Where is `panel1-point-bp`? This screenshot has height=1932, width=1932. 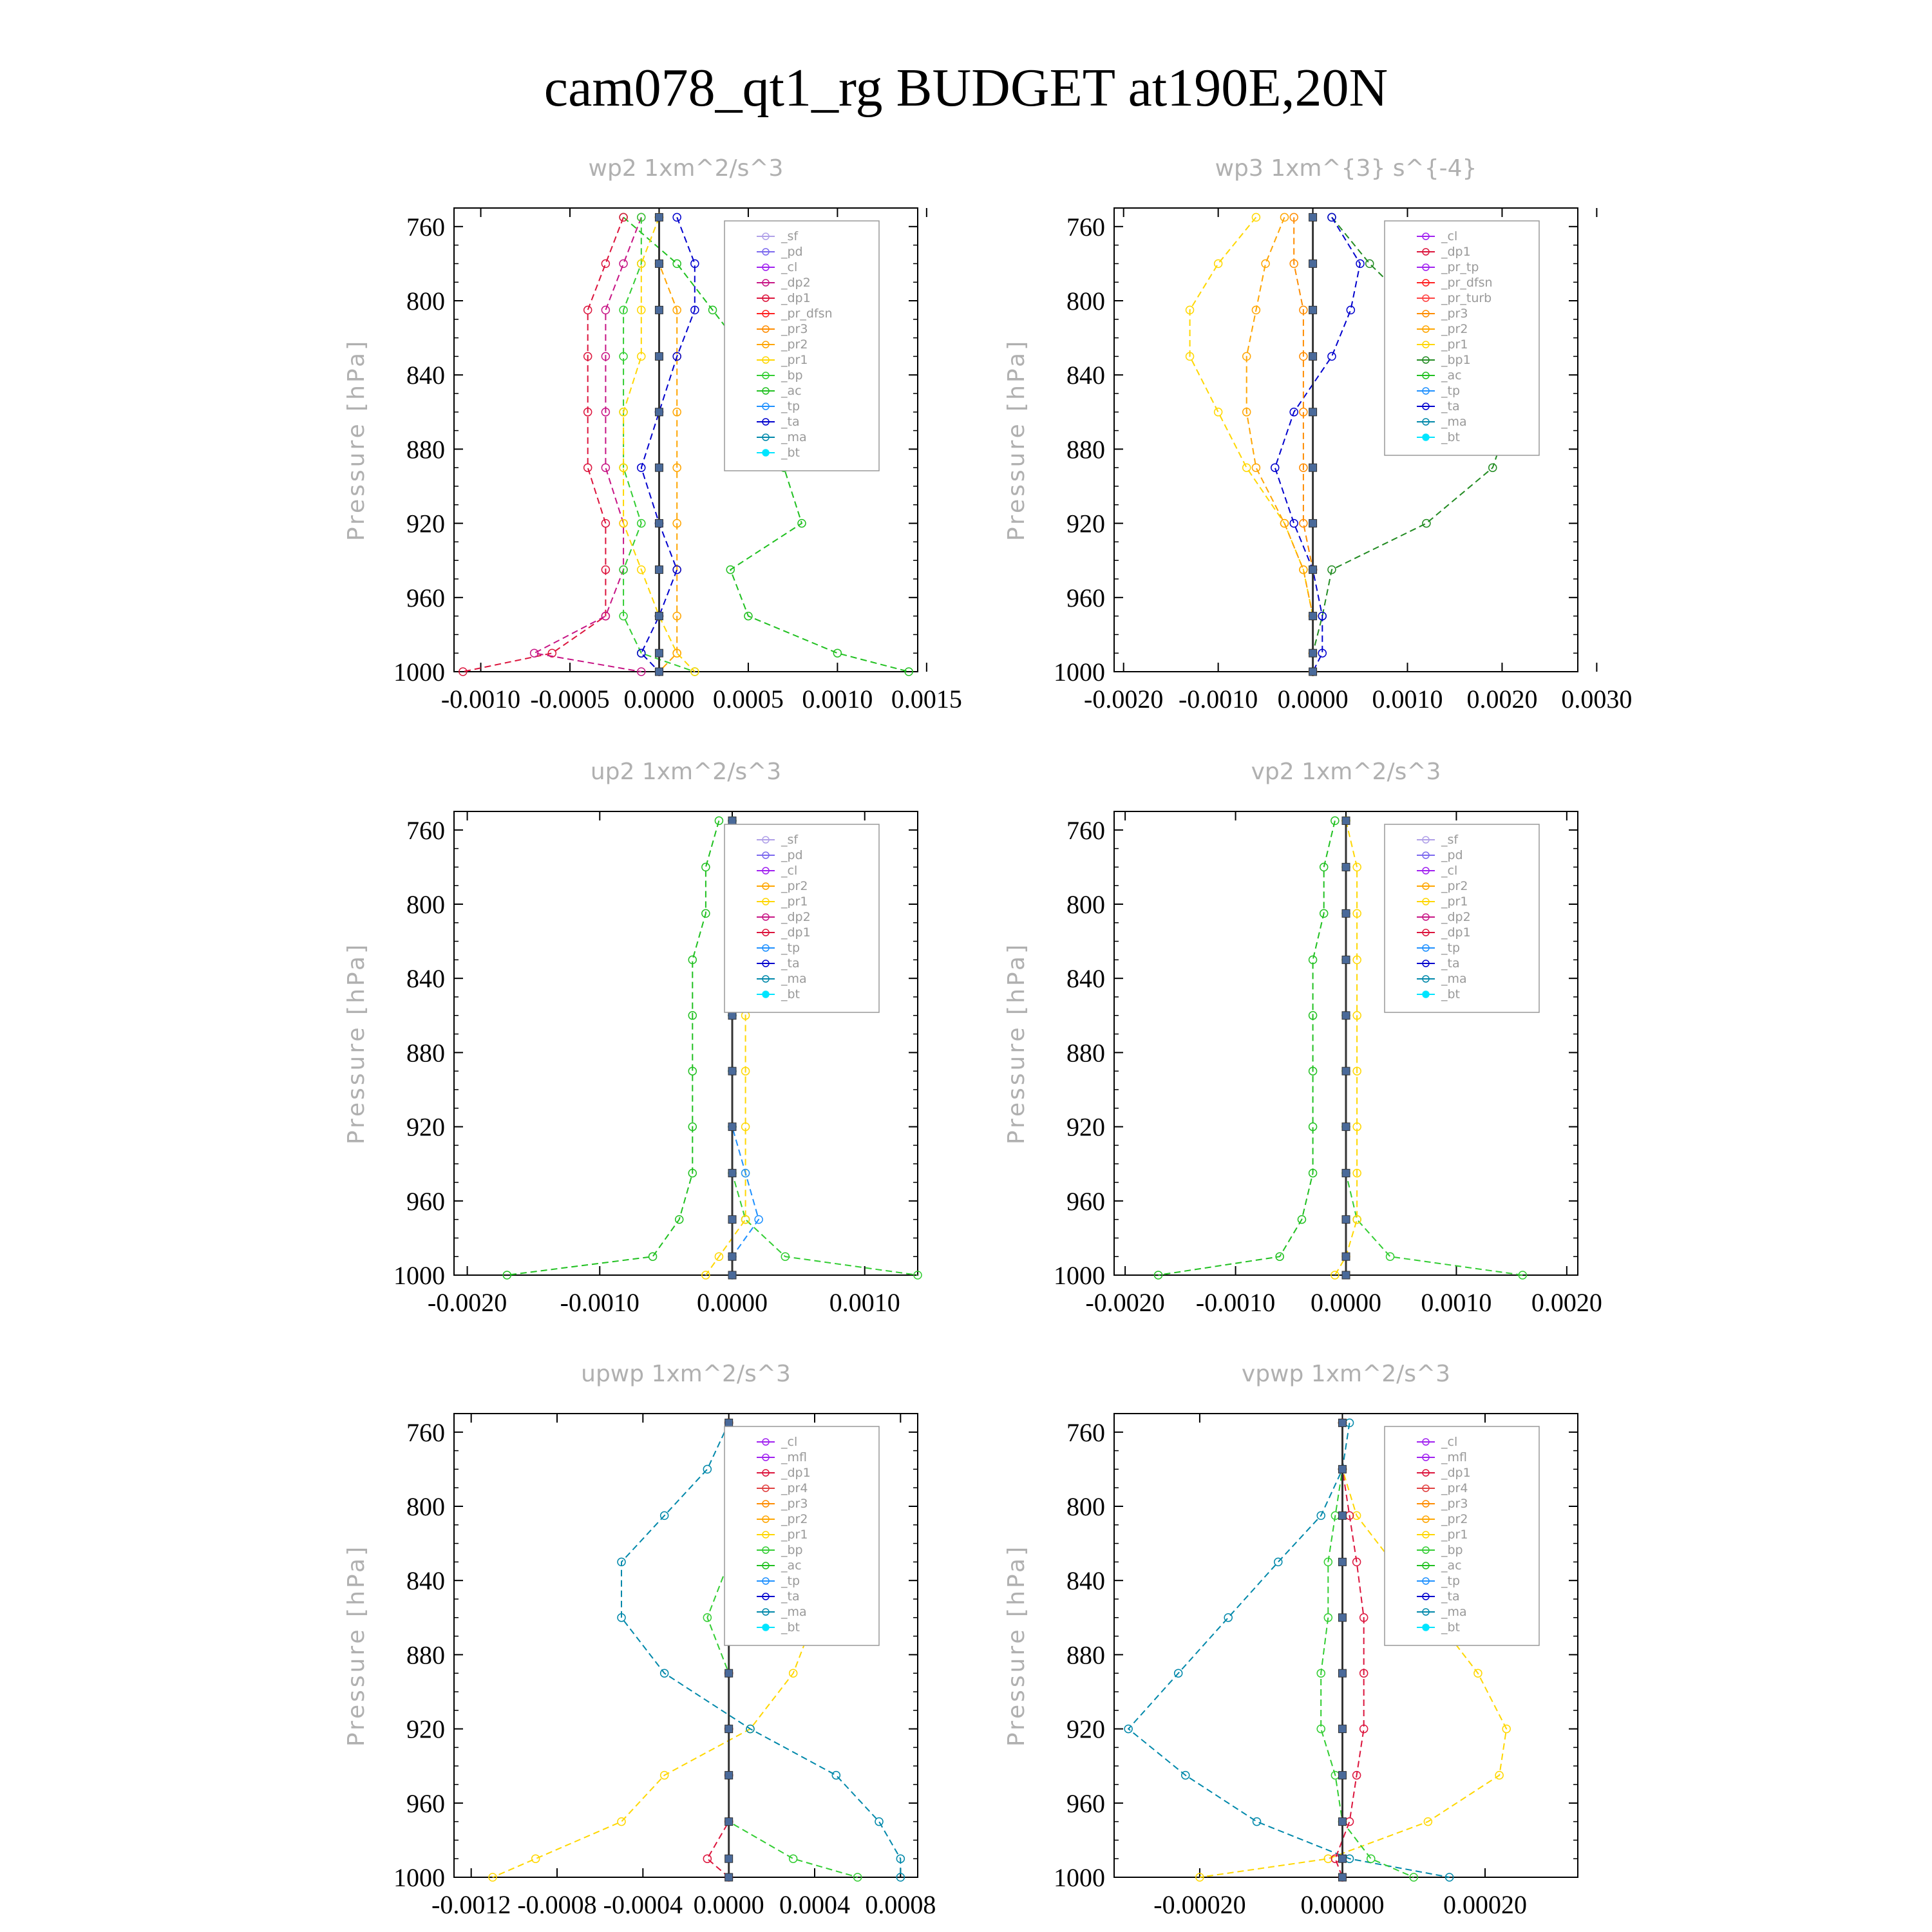 panel1-point-bp is located at coordinates (641, 523).